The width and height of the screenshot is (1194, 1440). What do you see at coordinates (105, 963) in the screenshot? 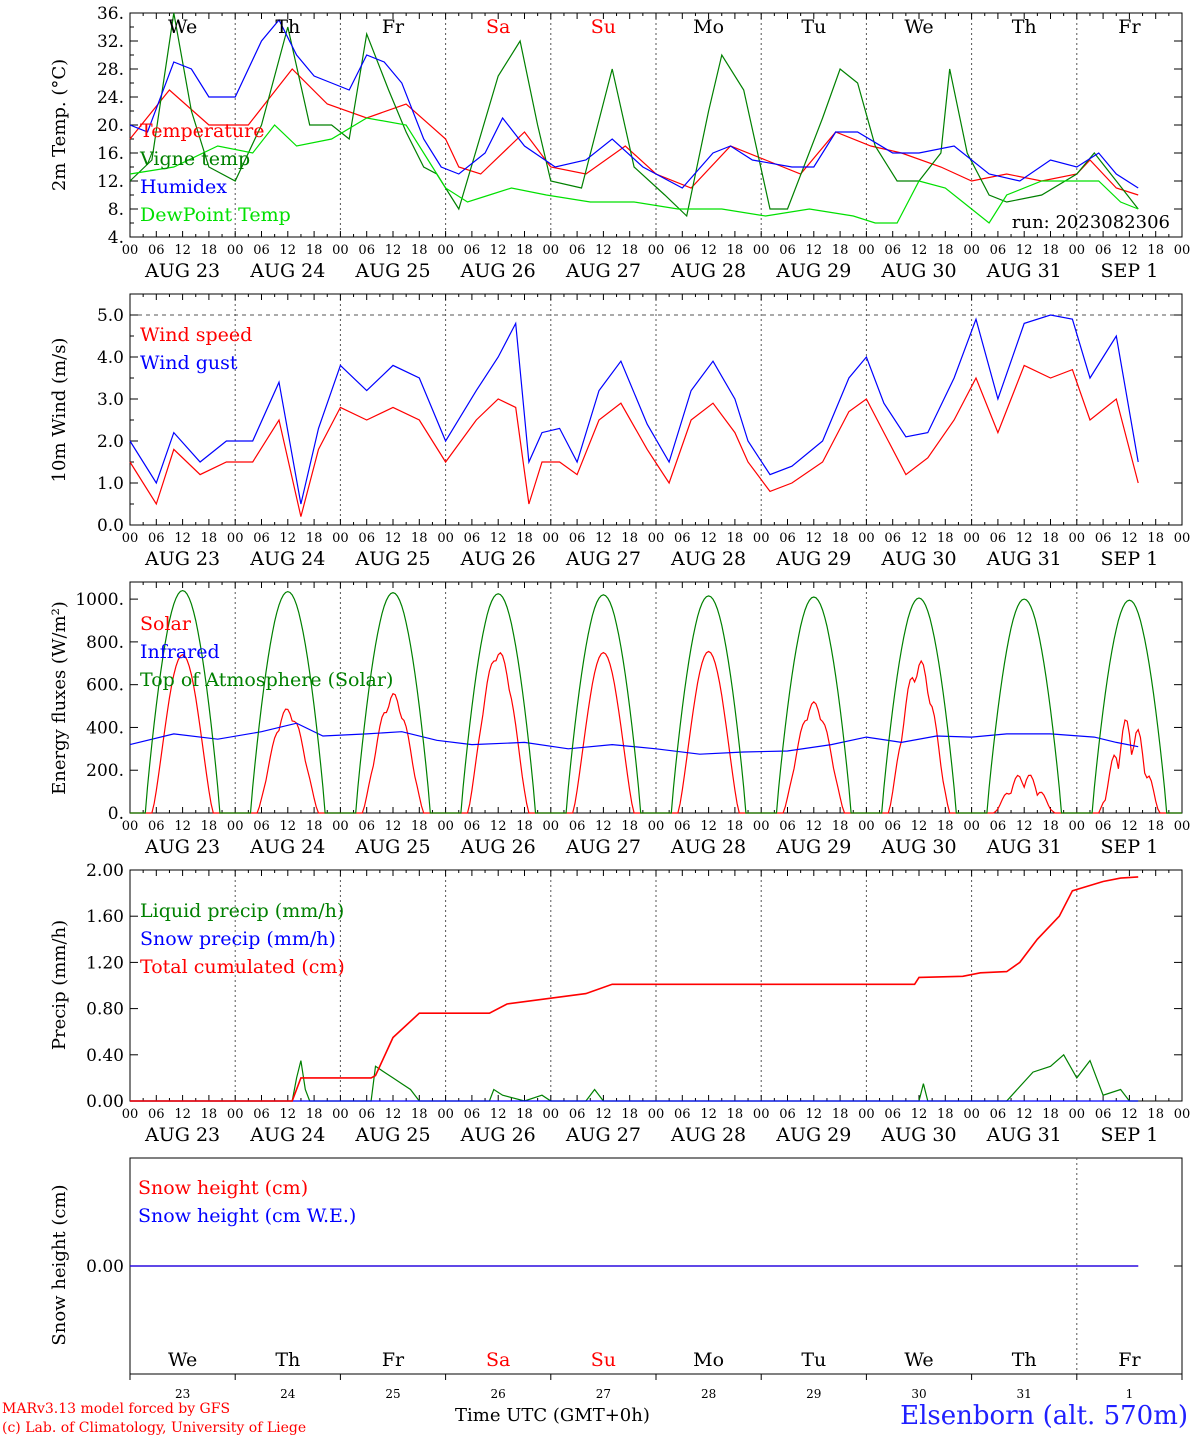
I see `y-tick-label: 1.20` at bounding box center [105, 963].